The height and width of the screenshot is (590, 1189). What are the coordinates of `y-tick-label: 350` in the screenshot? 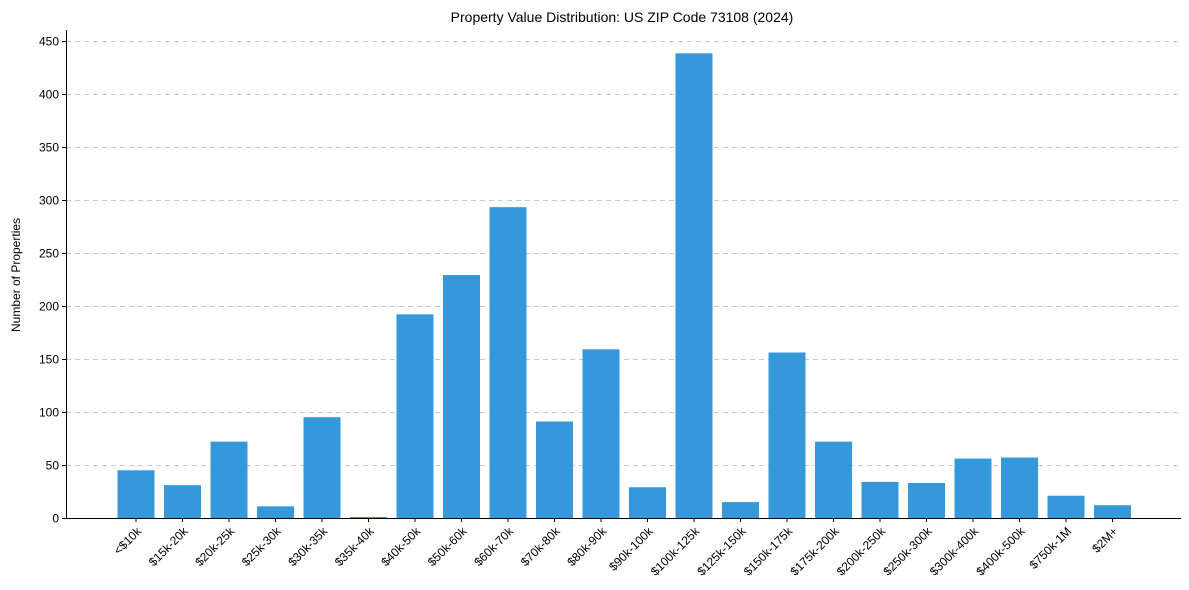 It's located at (49, 148).